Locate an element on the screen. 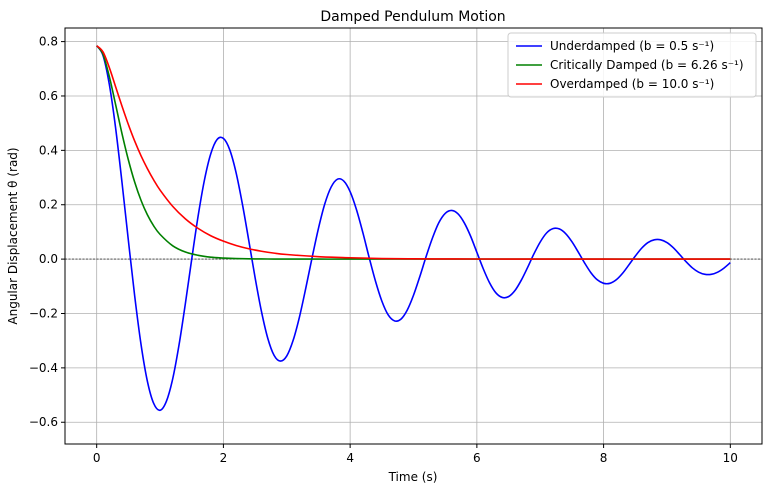 The height and width of the screenshot is (490, 768). x-axis-ticks: 0 2 4 6 8 10 is located at coordinates (415, 454).